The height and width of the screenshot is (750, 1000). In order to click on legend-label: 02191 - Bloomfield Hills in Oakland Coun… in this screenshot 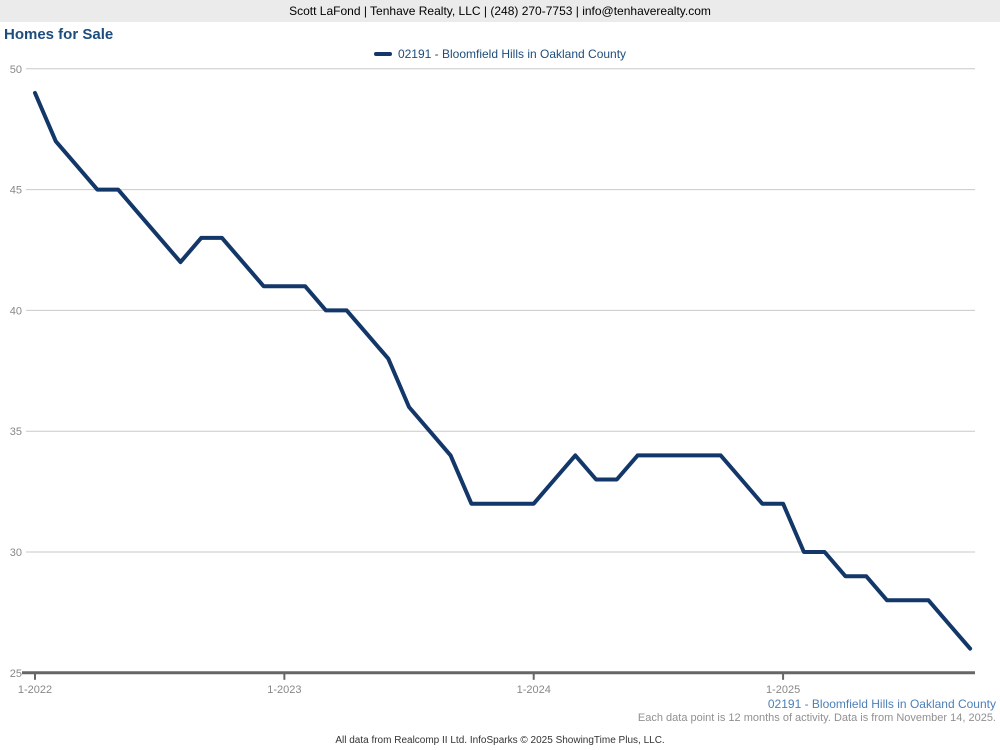, I will do `click(512, 54)`.